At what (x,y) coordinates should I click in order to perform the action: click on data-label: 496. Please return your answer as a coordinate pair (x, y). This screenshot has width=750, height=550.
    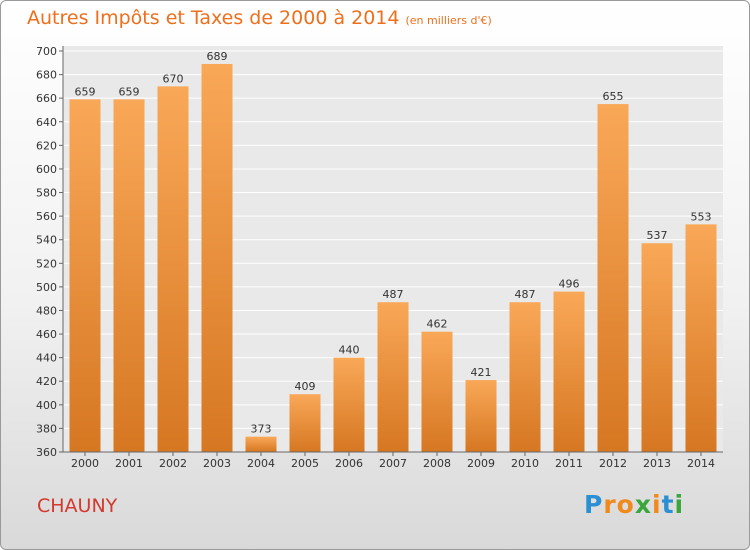
    Looking at the image, I should click on (569, 284).